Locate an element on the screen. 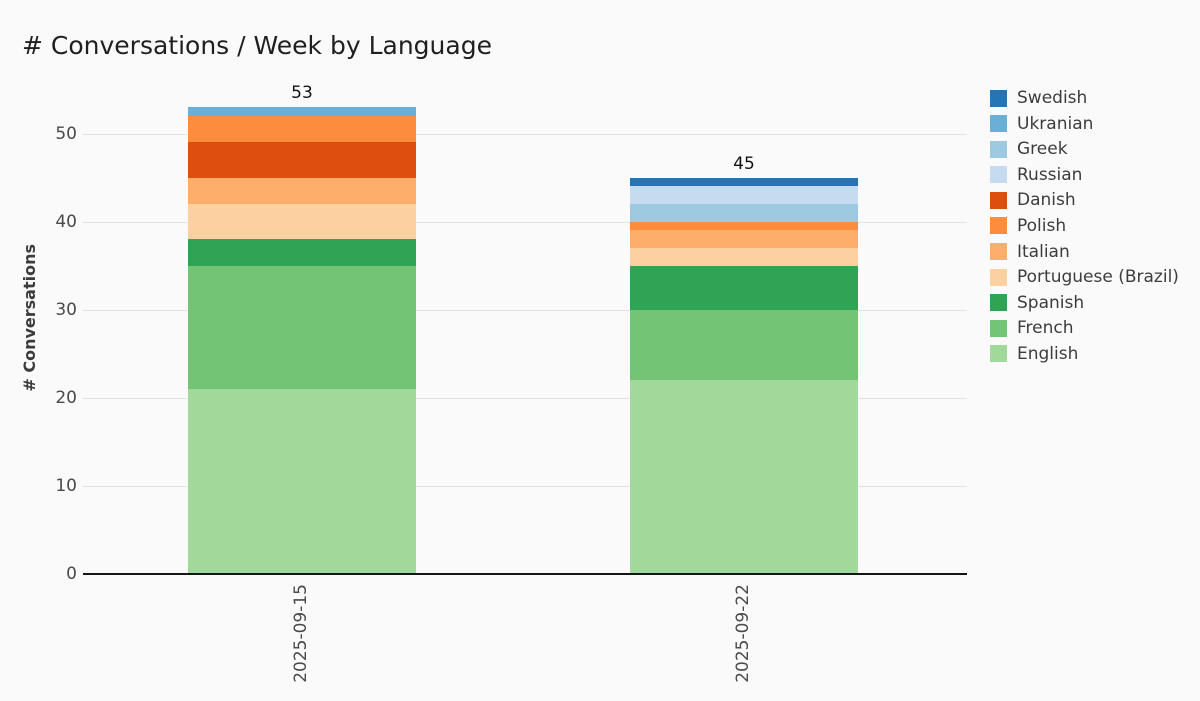  legend-label: Italian is located at coordinates (1043, 251).